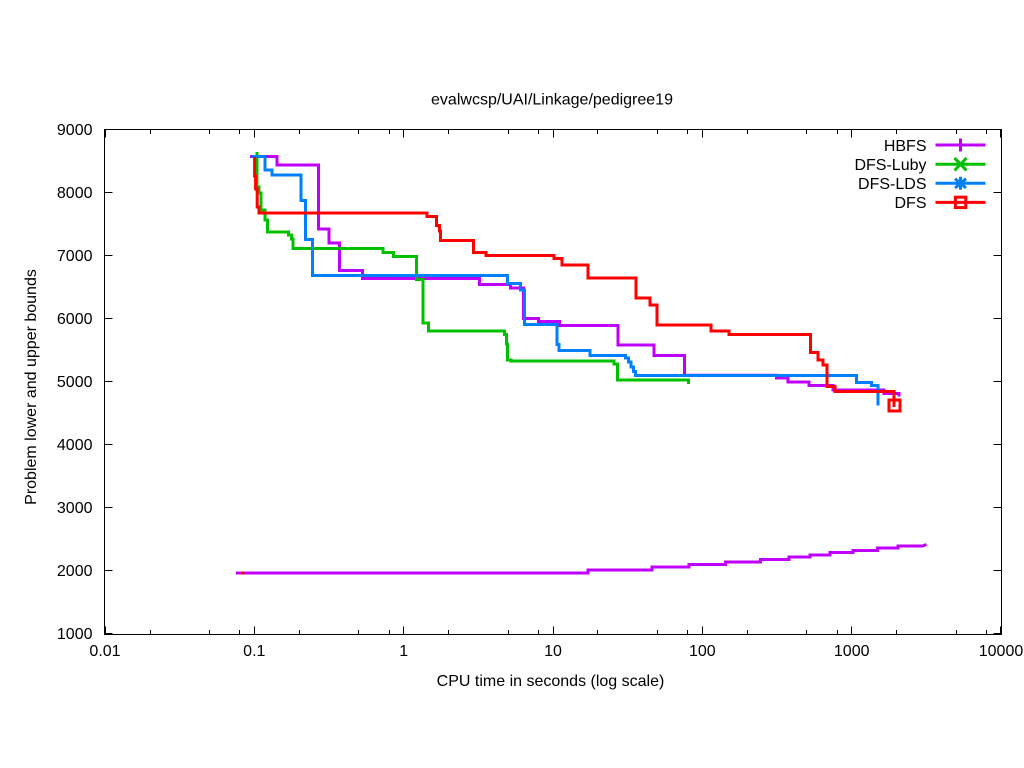 Image resolution: width=1024 pixels, height=768 pixels. I want to click on svg-text: 3000, so click(75, 508).